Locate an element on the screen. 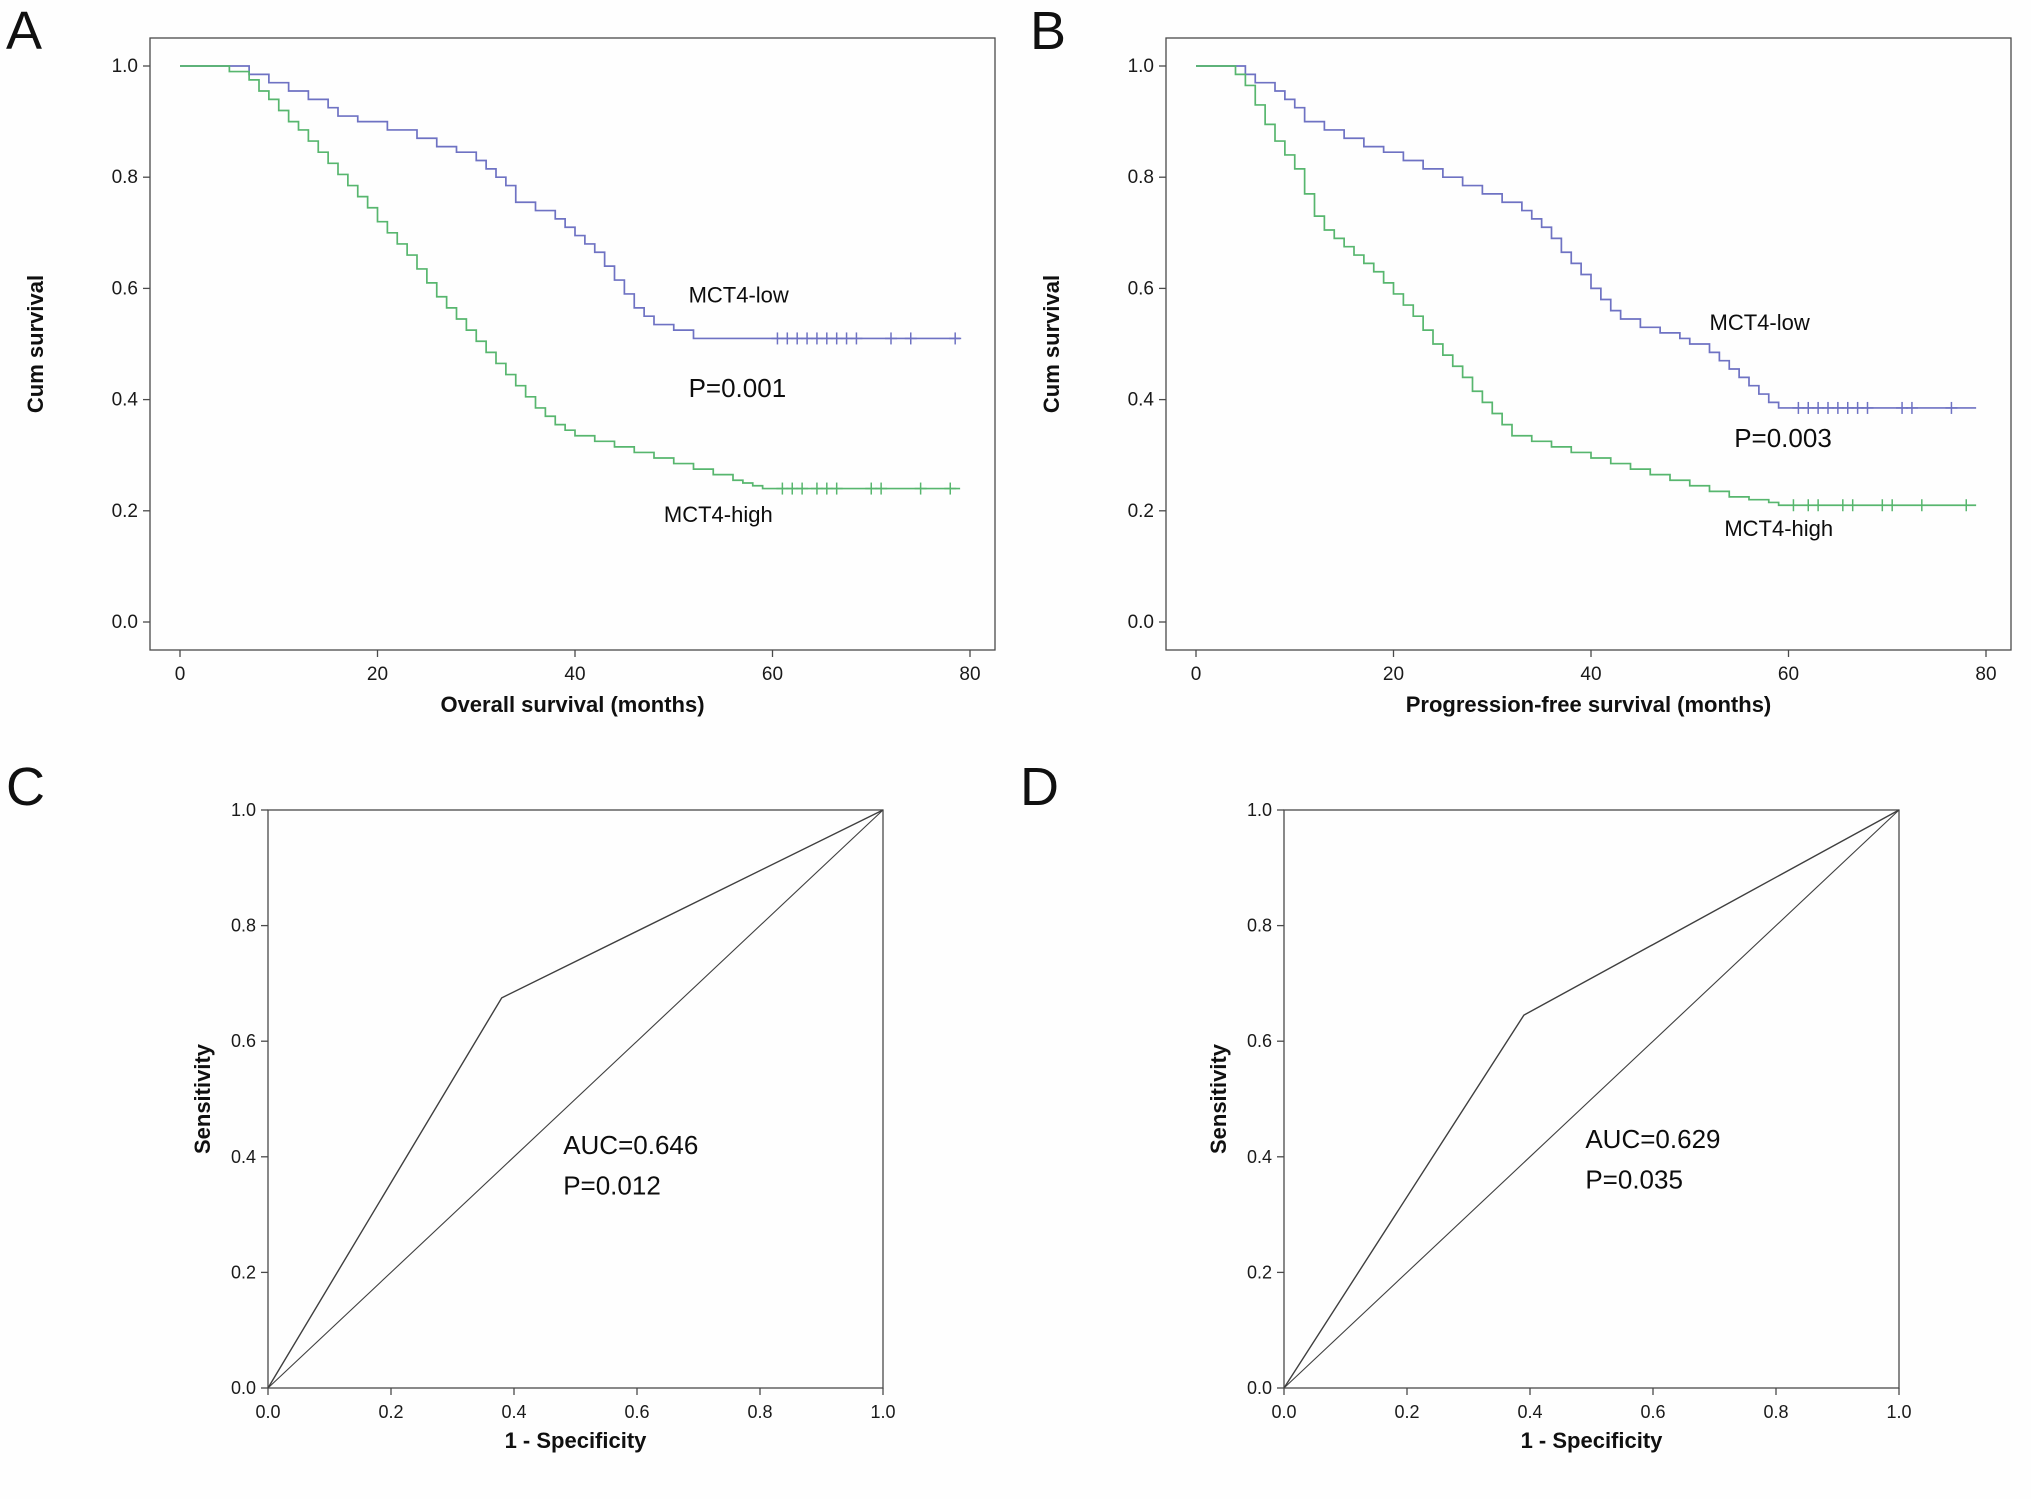 The width and height of the screenshot is (2031, 1499). panel-c-x-axis-title: 1 - Specificity is located at coordinates (575, 1440).